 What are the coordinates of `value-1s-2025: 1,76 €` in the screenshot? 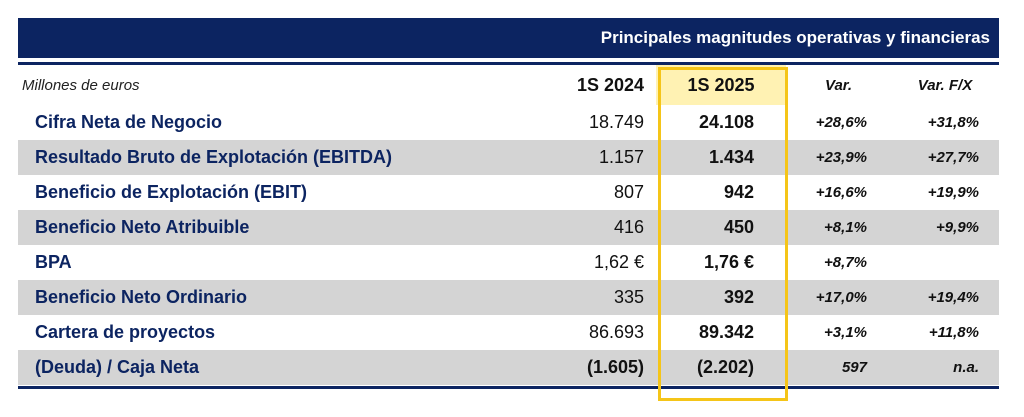 It's located at (728, 262).